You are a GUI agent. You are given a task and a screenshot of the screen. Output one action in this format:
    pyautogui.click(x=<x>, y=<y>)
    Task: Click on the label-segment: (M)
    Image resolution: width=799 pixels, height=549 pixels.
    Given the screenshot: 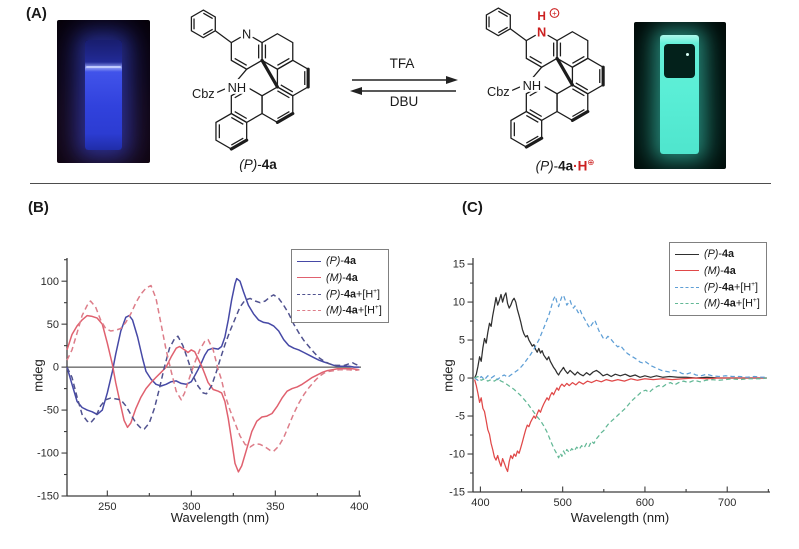 What is the action you would take?
    pyautogui.click(x=712, y=304)
    